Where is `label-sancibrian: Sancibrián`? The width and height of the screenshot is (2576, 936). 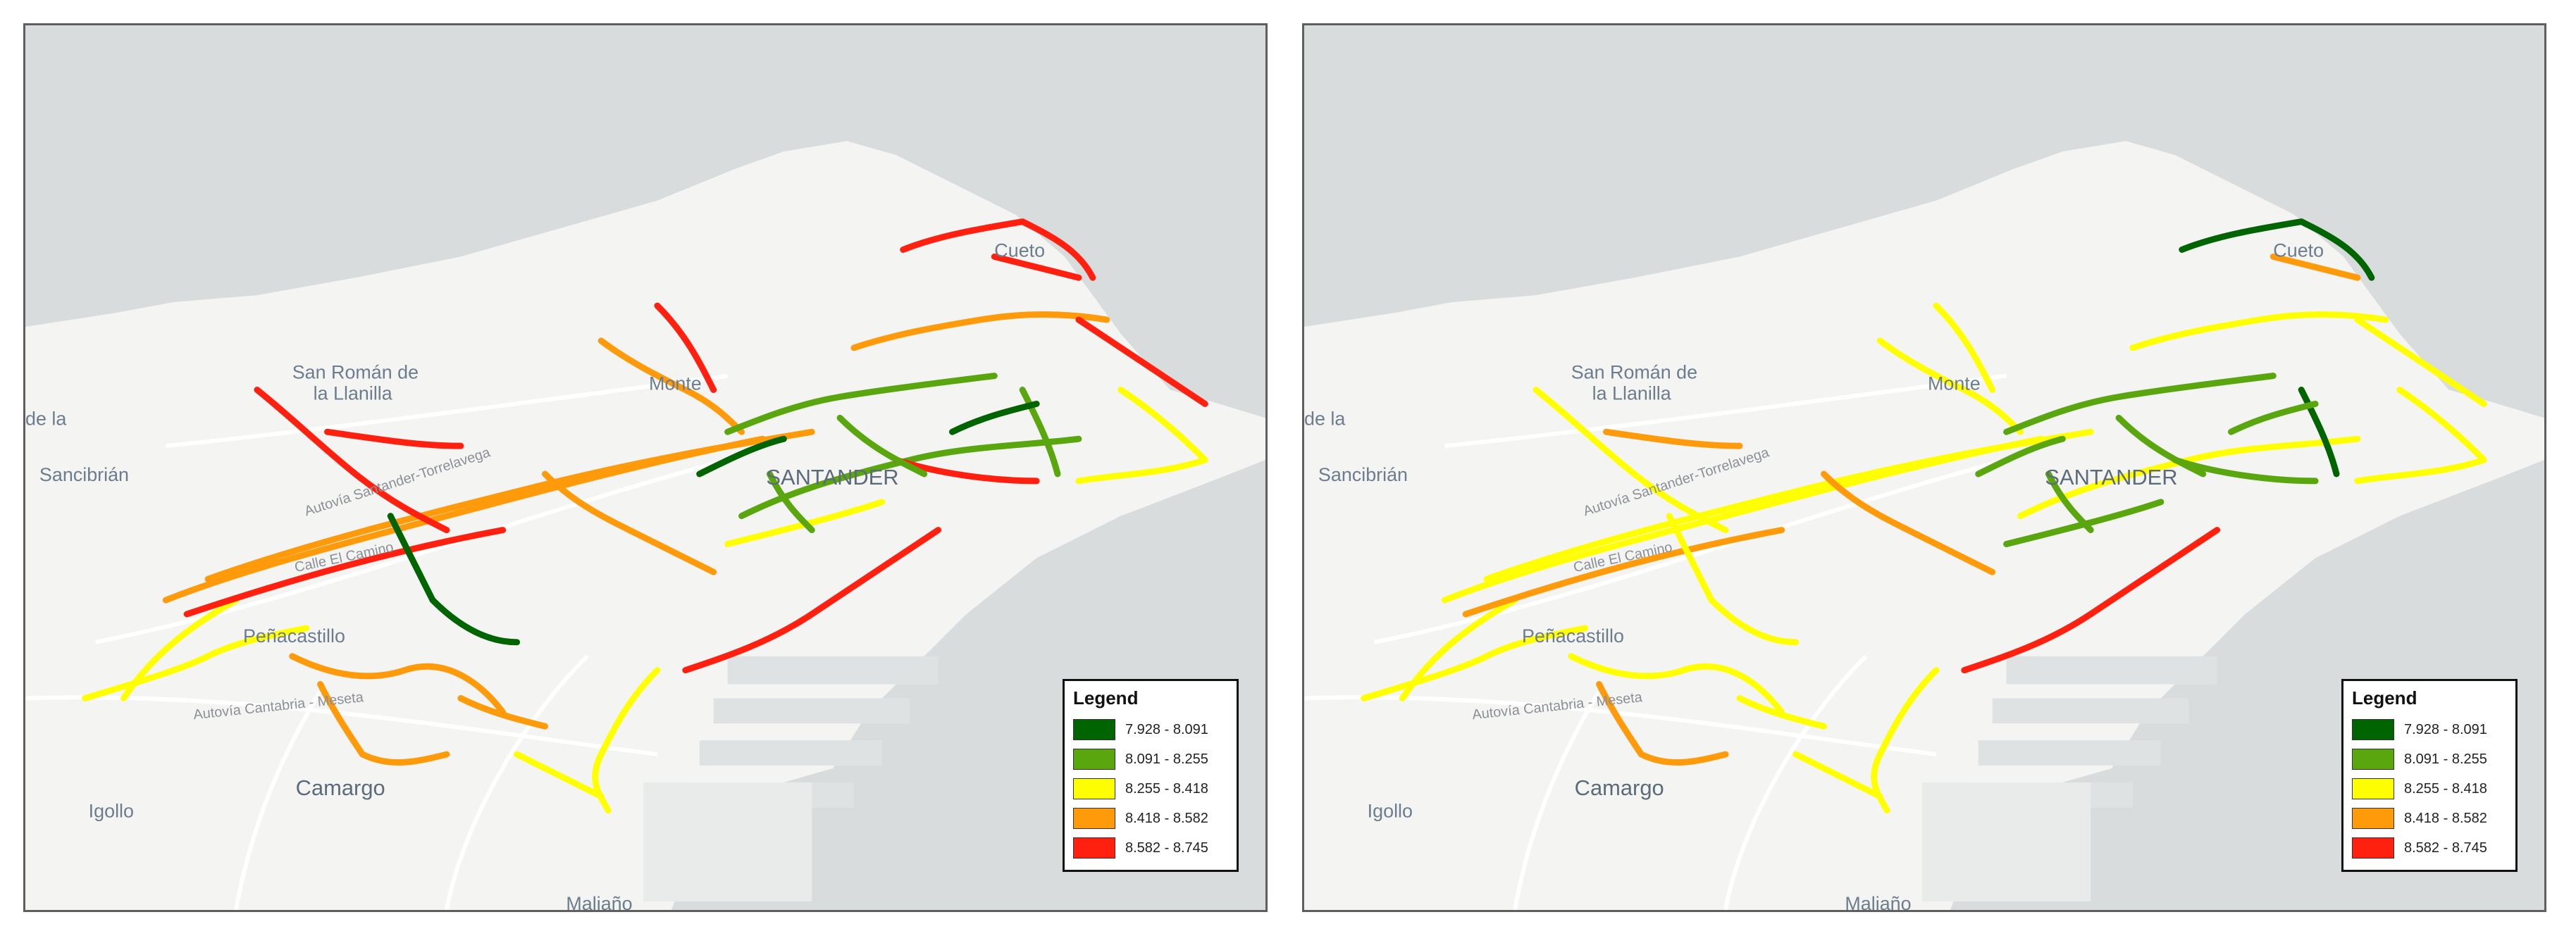
label-sancibrian: Sancibrián is located at coordinates (84, 474).